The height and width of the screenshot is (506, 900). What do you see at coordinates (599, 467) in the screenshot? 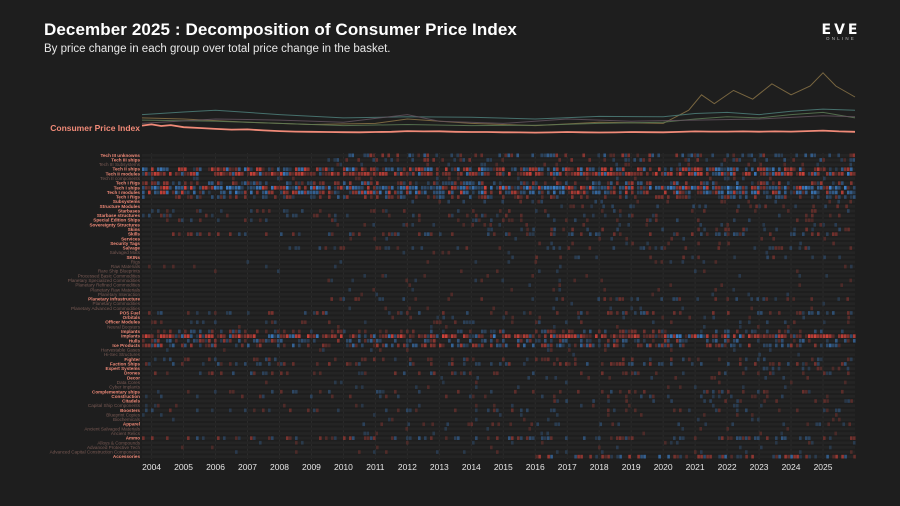
I see `x-tick-label: 2018` at bounding box center [599, 467].